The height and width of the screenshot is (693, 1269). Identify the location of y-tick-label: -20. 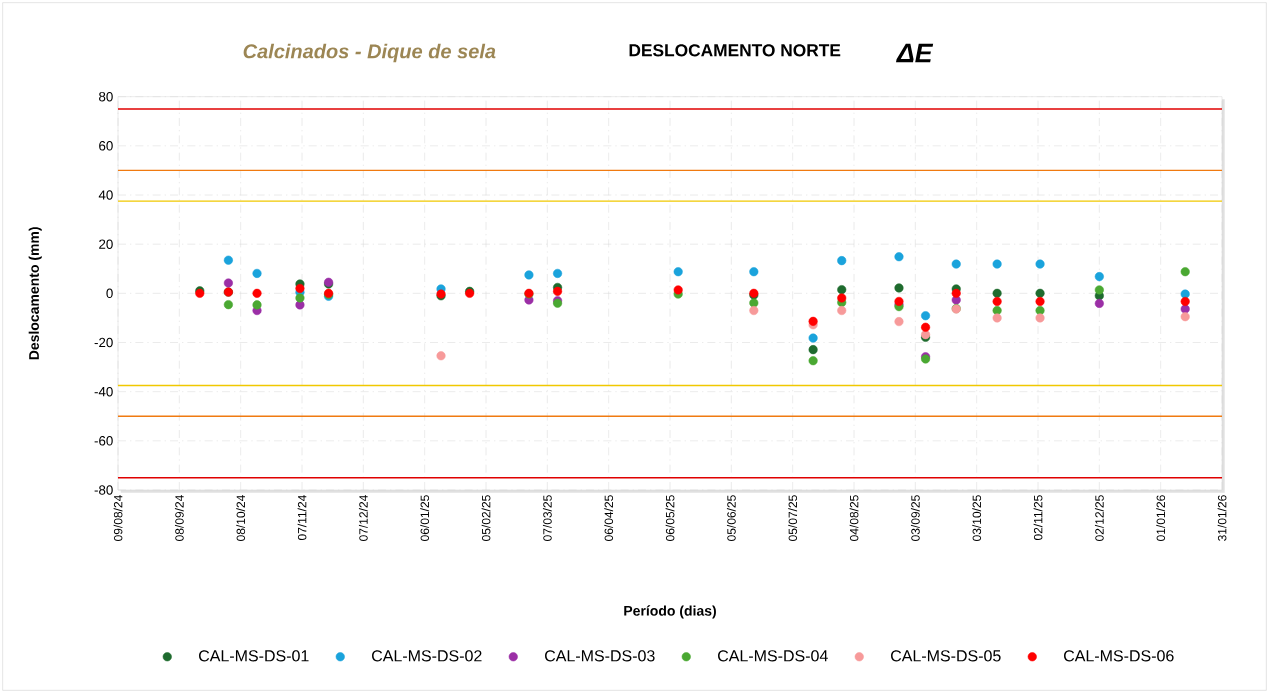
(103, 342).